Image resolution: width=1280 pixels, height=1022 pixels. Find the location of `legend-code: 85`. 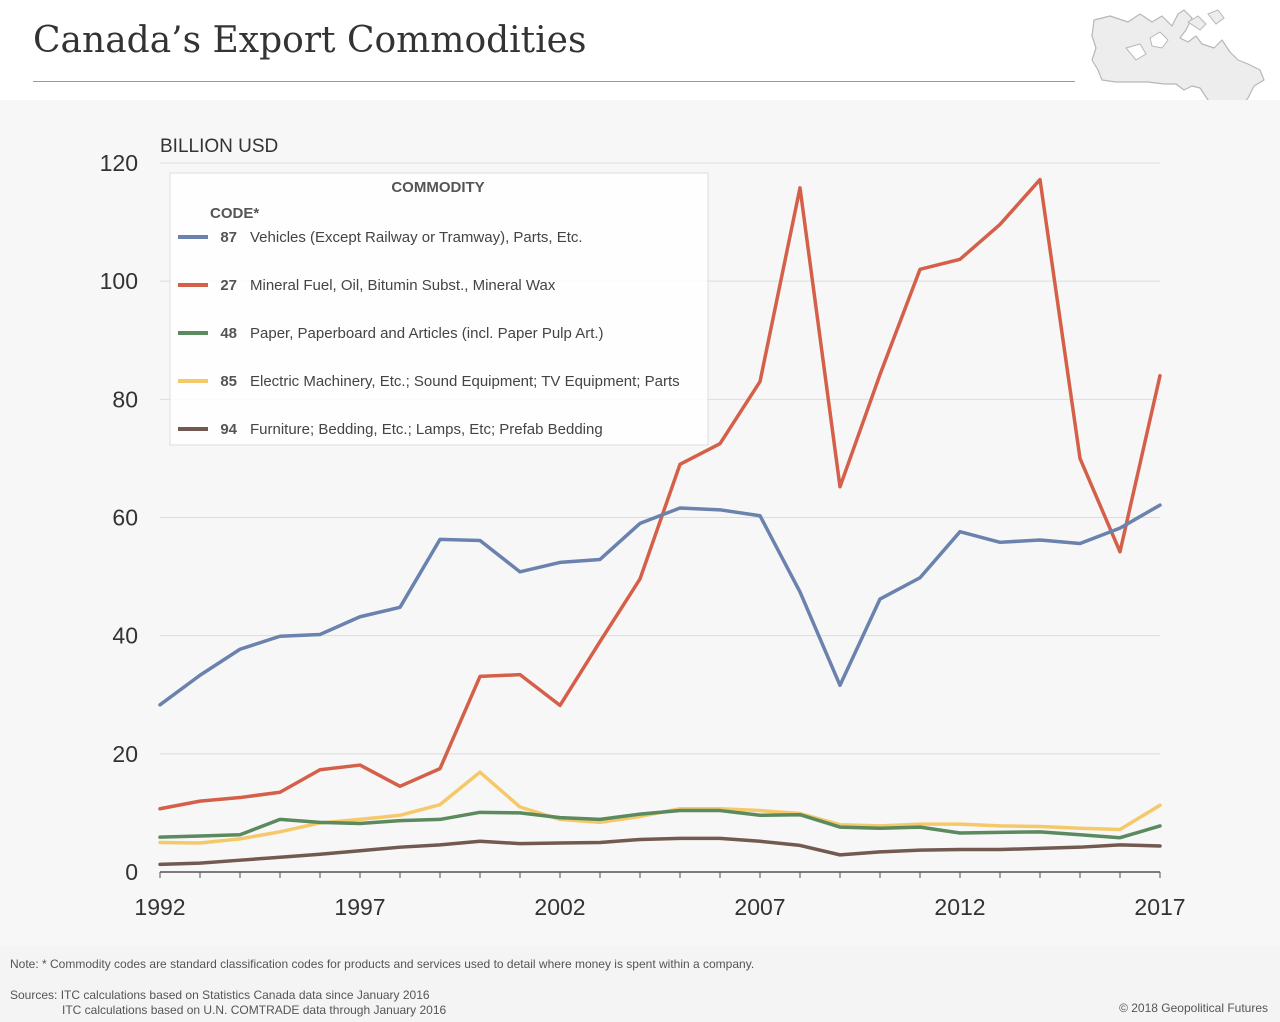

legend-code: 85 is located at coordinates (228, 381).